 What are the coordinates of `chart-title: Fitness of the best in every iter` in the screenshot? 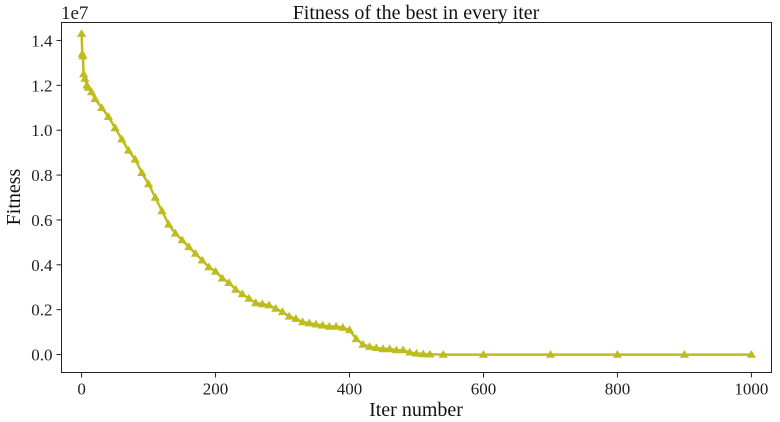 It's located at (416, 13).